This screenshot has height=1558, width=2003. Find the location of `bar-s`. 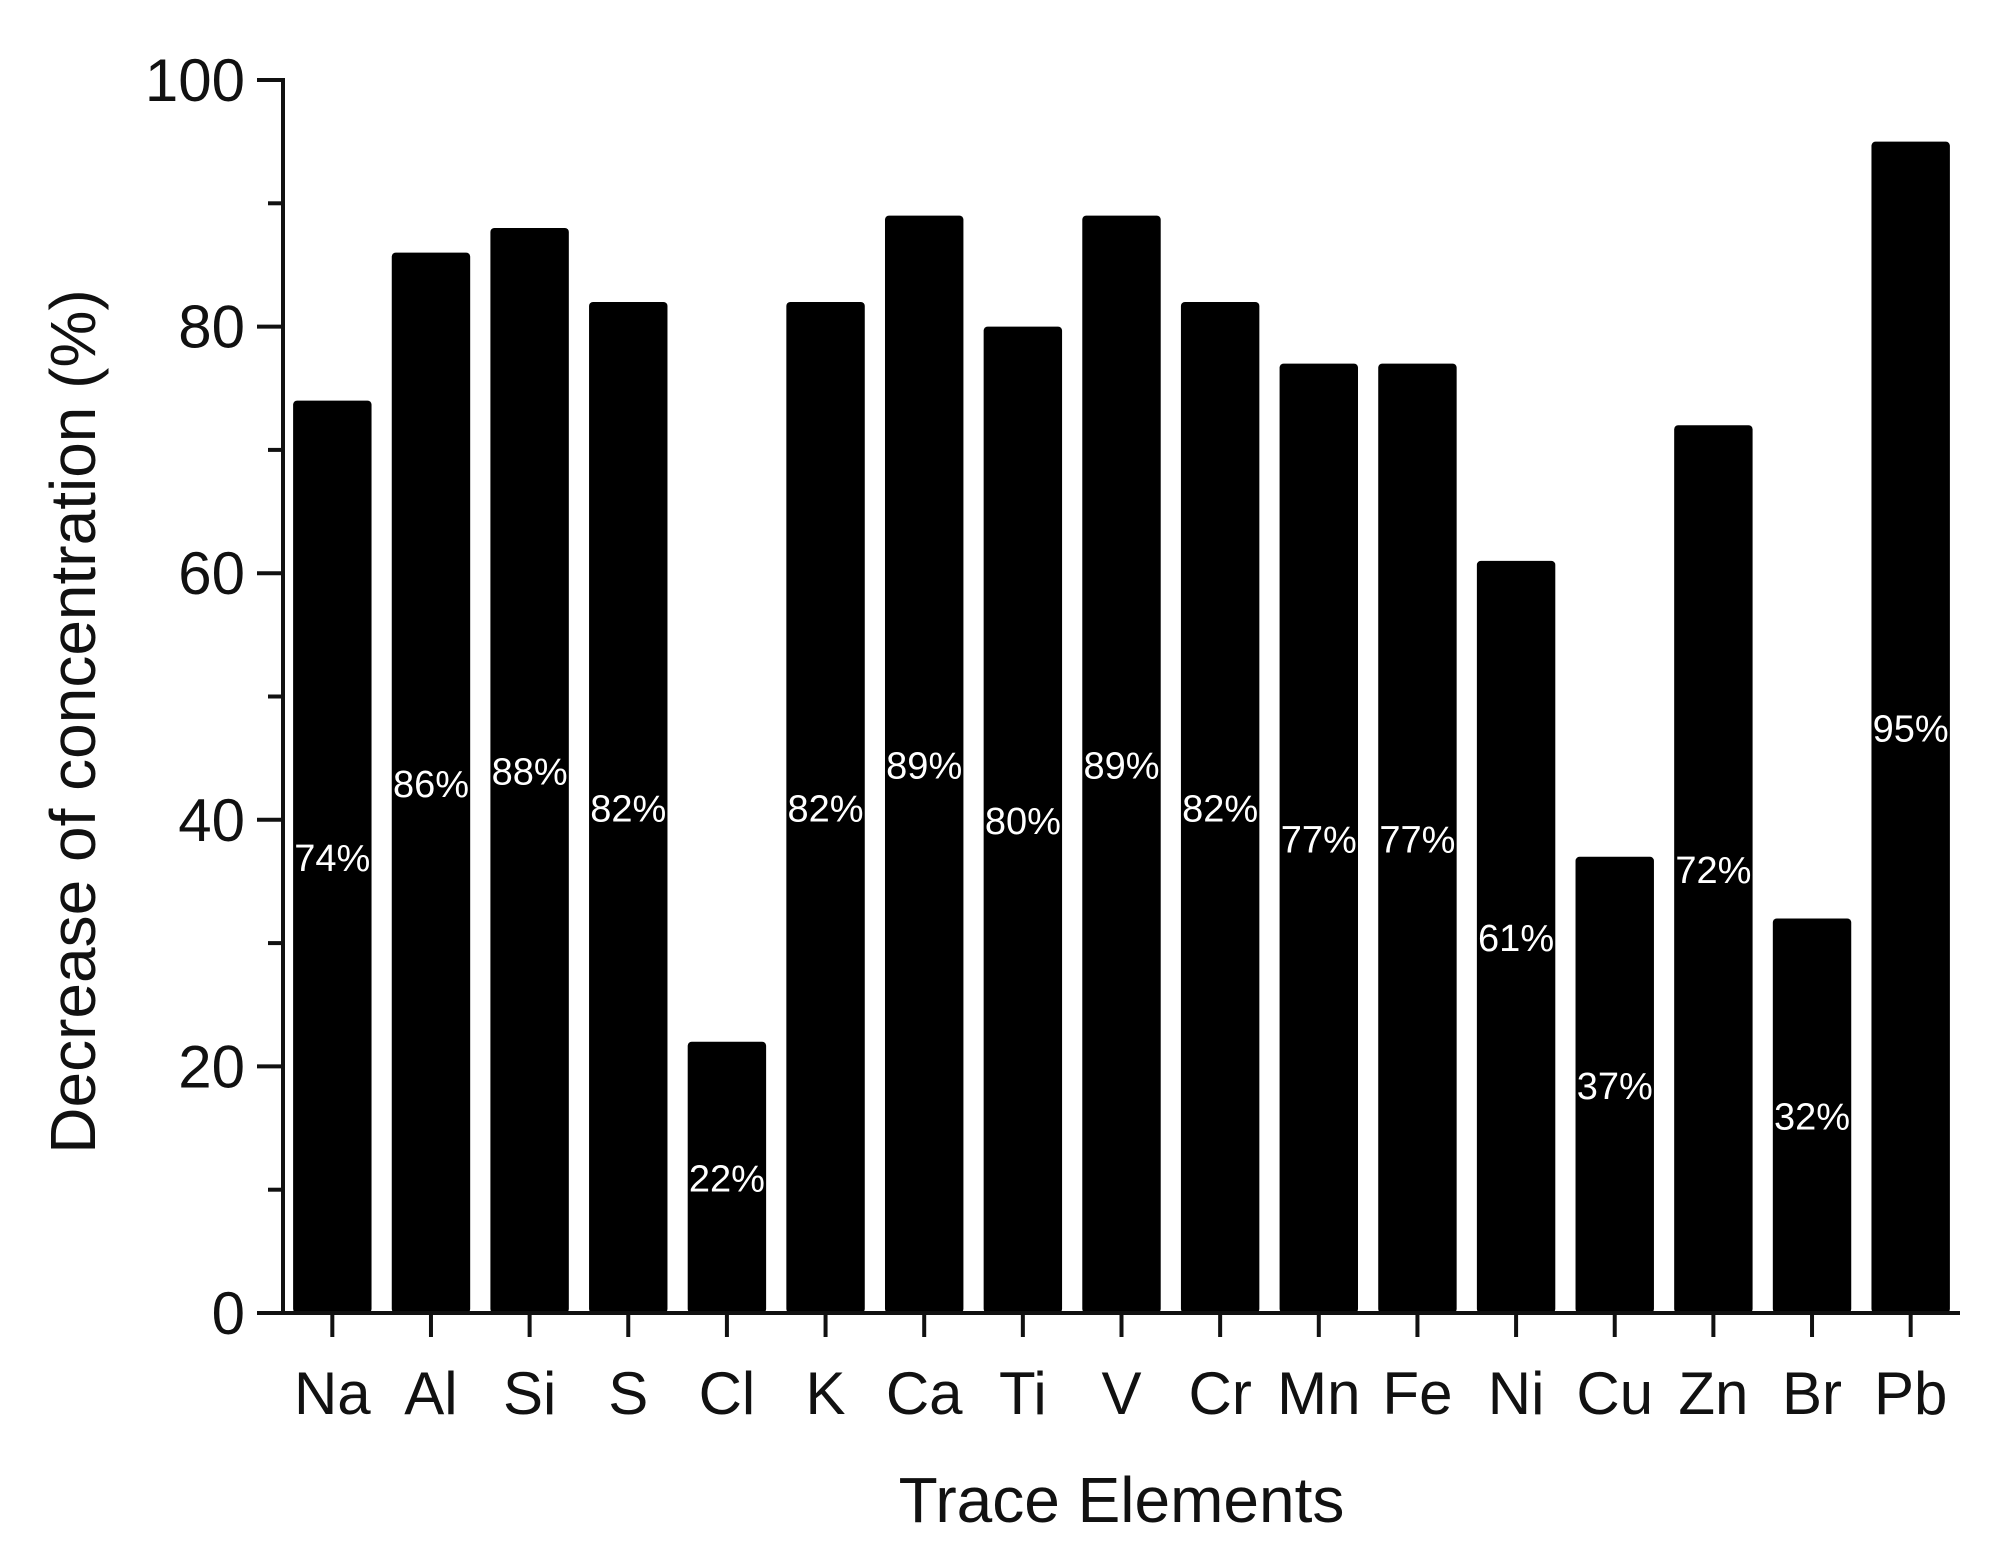

bar-s is located at coordinates (628, 807).